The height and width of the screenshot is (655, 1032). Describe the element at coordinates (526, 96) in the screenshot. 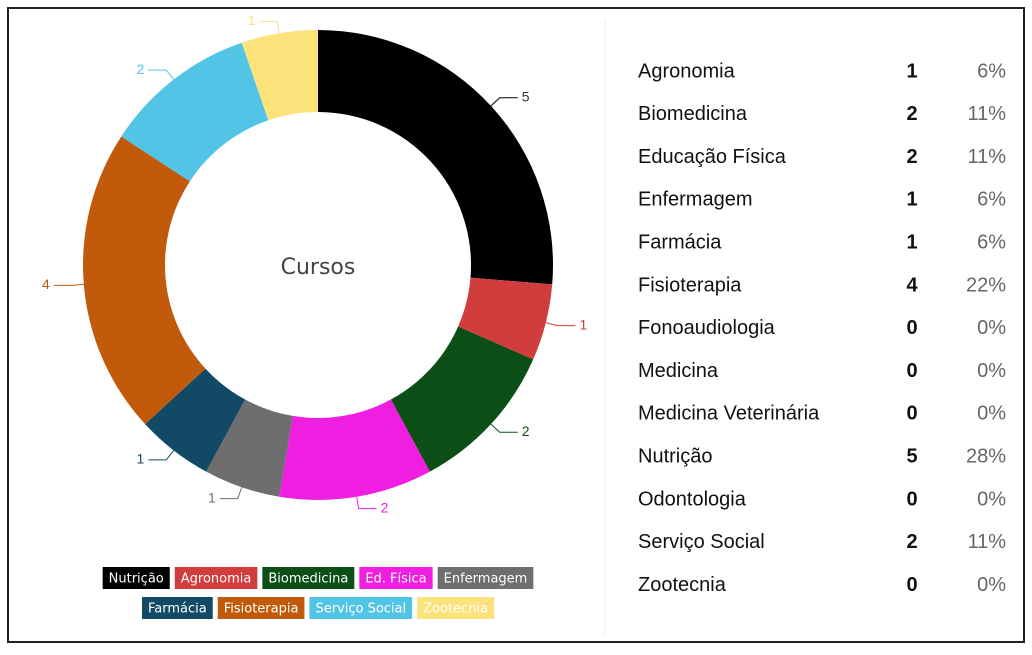

I see `data-label: 5` at that location.